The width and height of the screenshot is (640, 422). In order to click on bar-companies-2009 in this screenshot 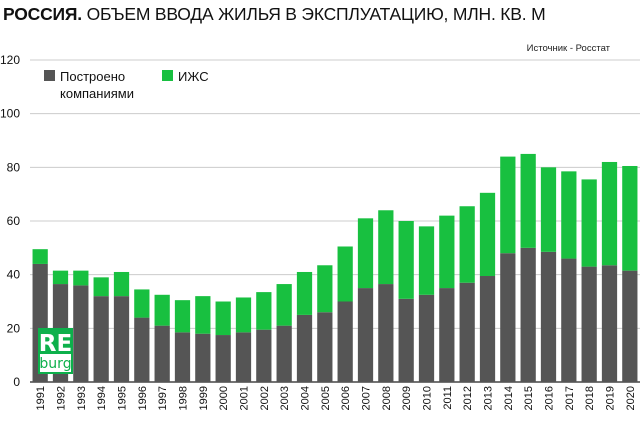, I will do `click(406, 340)`.